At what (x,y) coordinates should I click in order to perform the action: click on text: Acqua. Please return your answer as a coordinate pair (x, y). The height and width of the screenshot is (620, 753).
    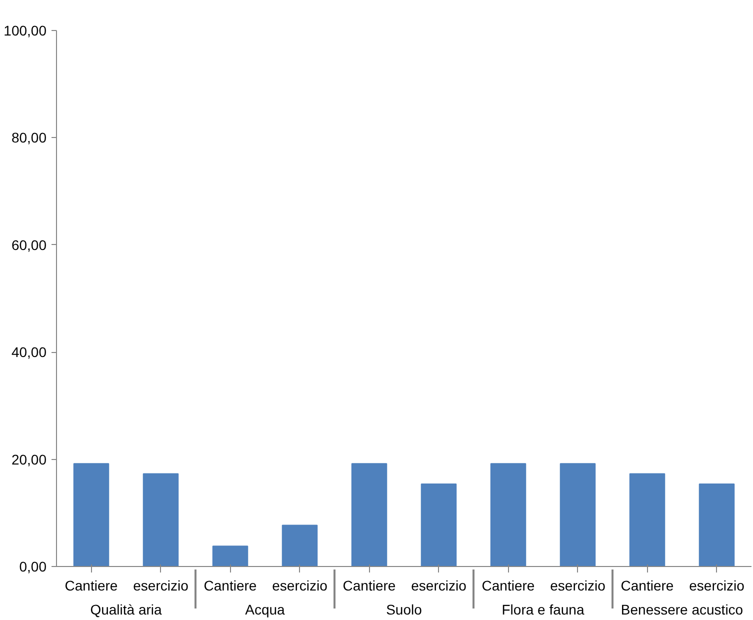
    Looking at the image, I should click on (265, 610).